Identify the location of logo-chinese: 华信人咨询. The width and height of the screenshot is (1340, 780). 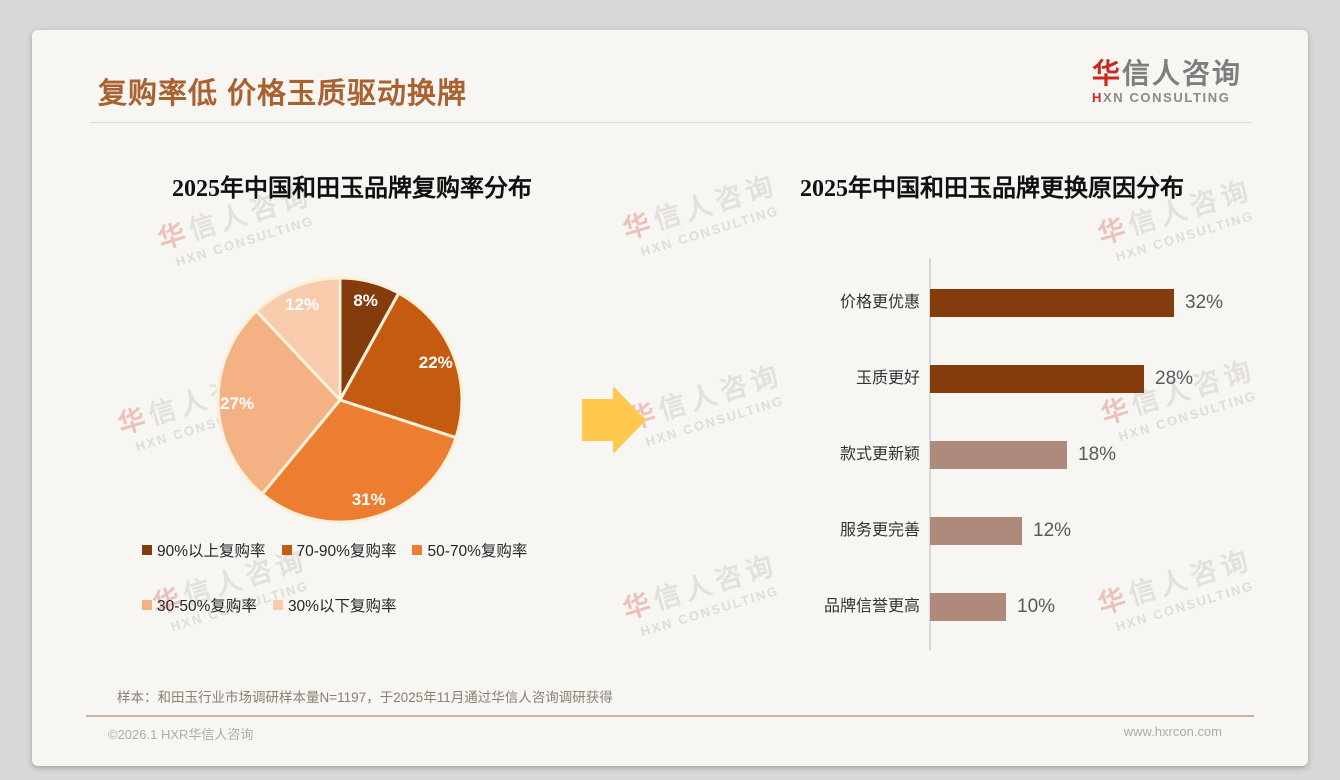
(1167, 74).